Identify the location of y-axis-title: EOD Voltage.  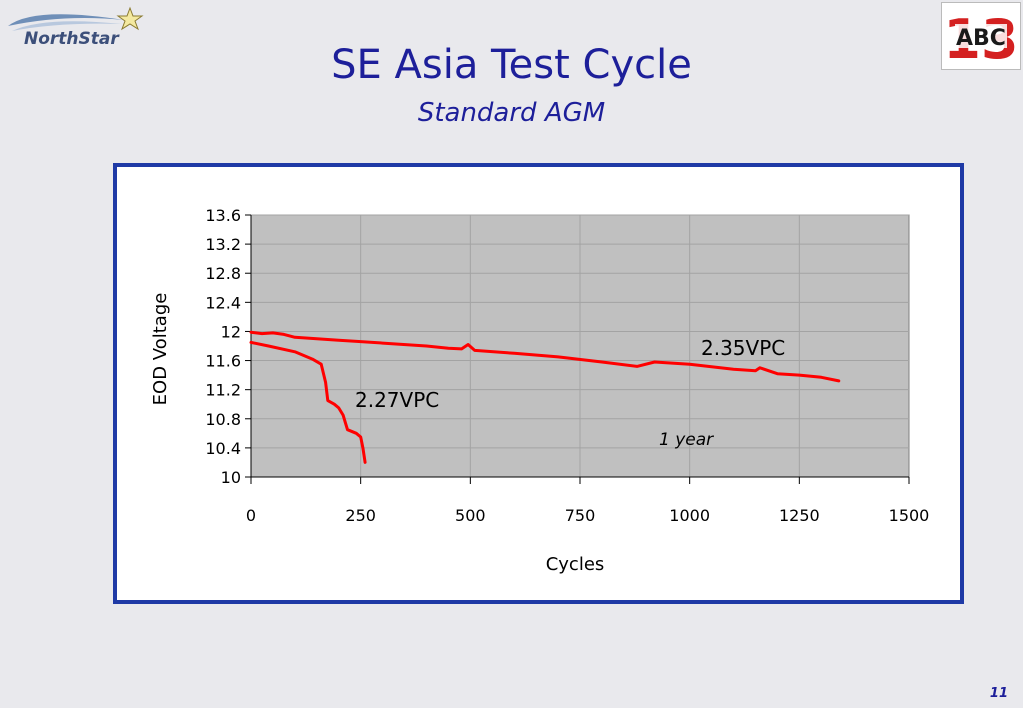
(160, 349).